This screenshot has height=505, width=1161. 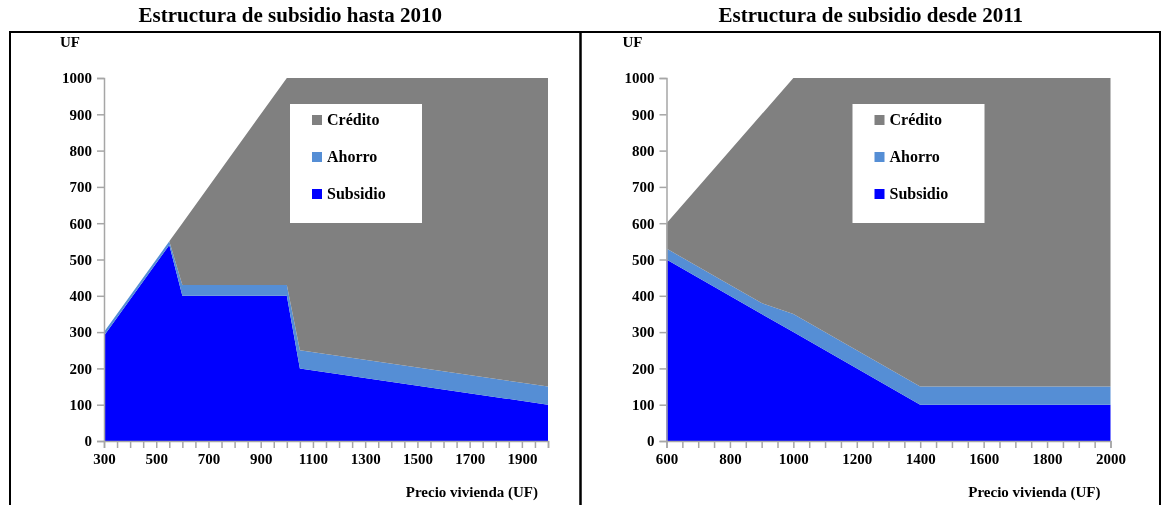 I want to click on x-tick-label: 1100, so click(x=313, y=458).